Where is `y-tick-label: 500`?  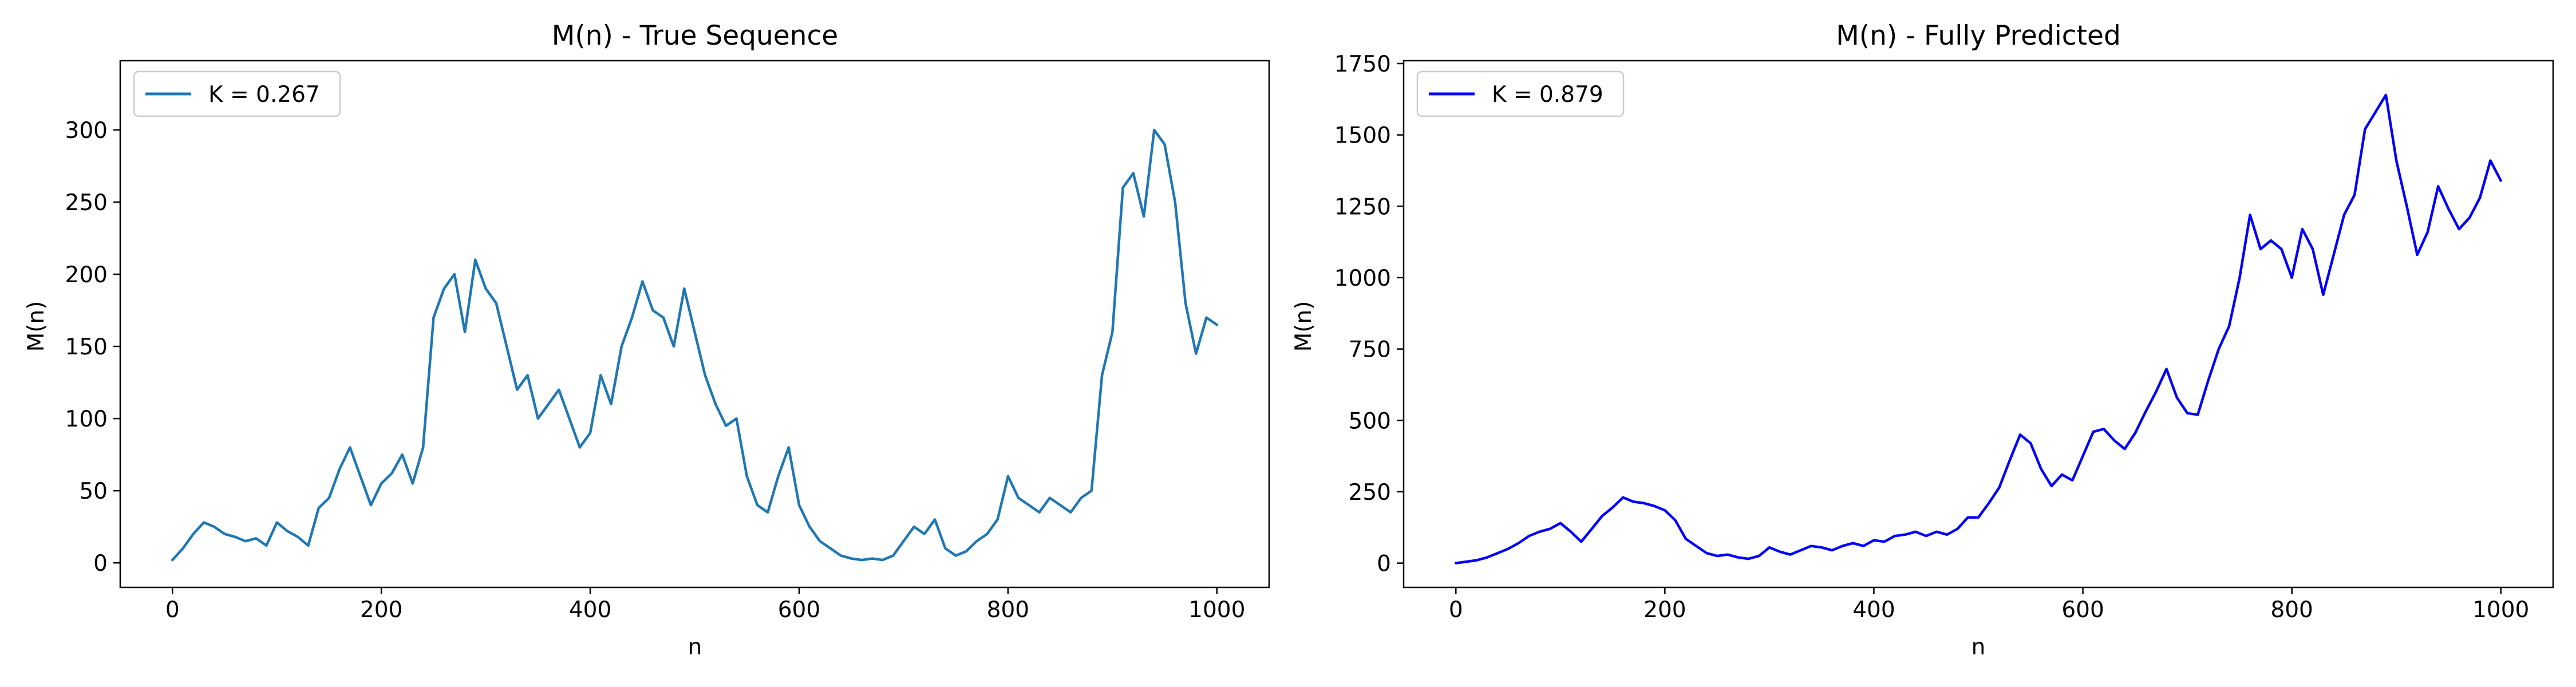 y-tick-label: 500 is located at coordinates (1370, 421).